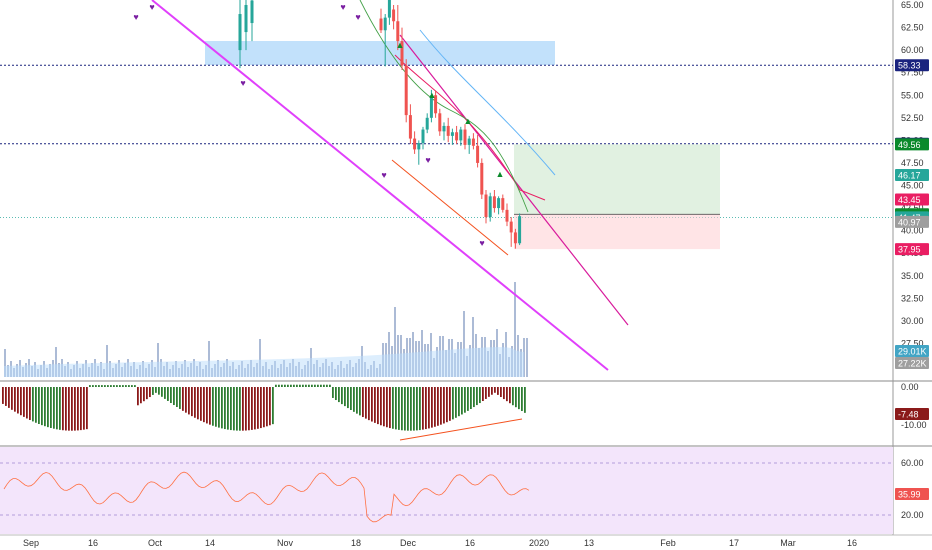  What do you see at coordinates (912, 231) in the screenshot?
I see `price-tick-label: 40.00` at bounding box center [912, 231].